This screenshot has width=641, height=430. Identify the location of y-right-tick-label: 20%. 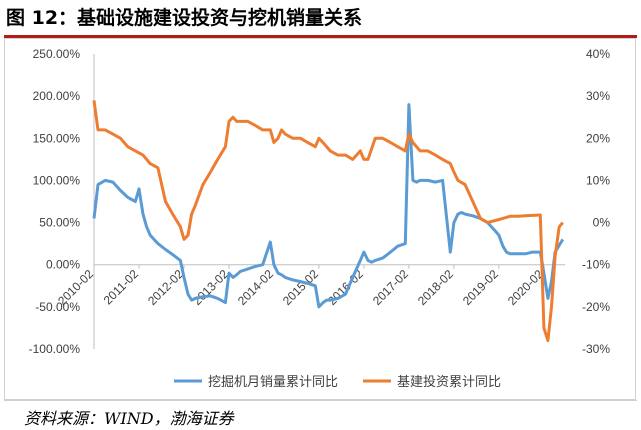
(598, 138).